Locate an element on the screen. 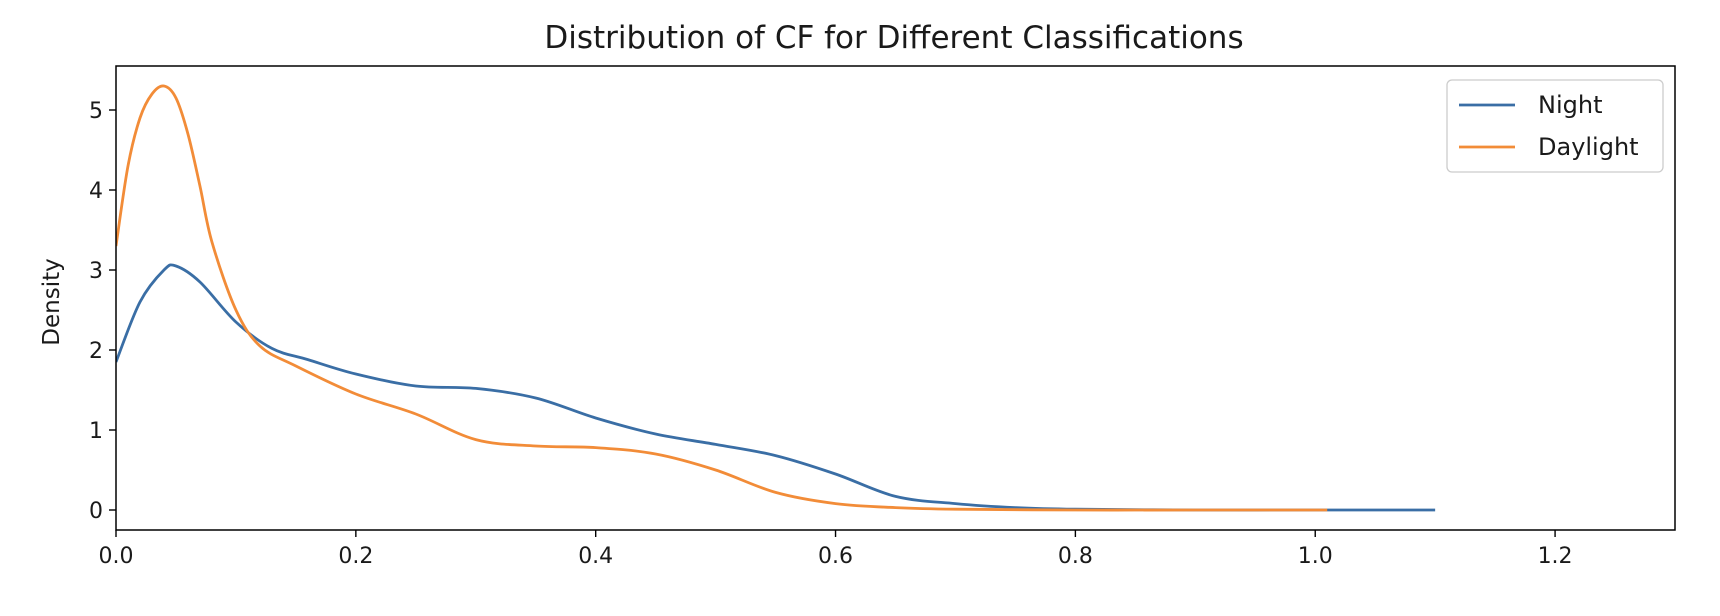  x-tick-label: 0.2 is located at coordinates (355, 556).